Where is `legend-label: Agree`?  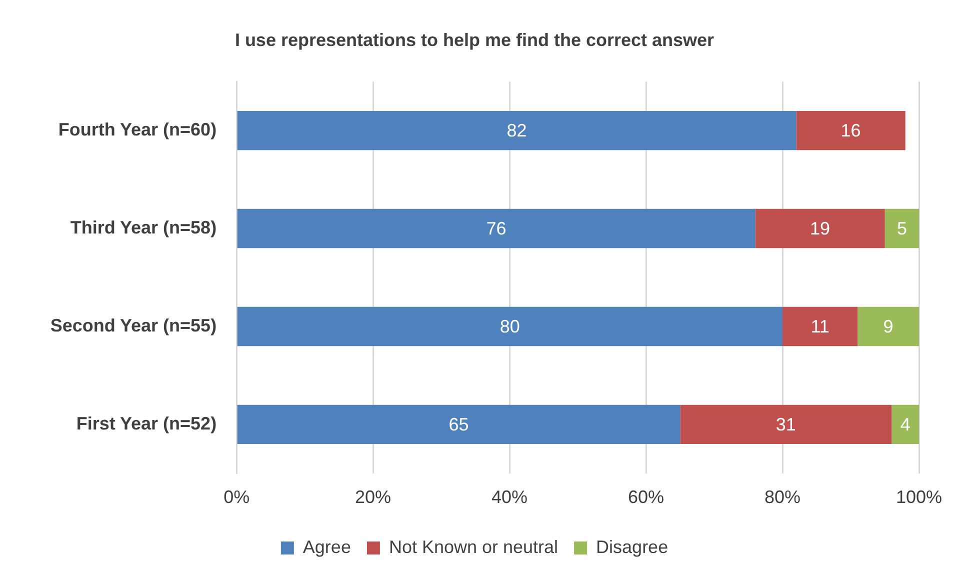
legend-label: Agree is located at coordinates (326, 546).